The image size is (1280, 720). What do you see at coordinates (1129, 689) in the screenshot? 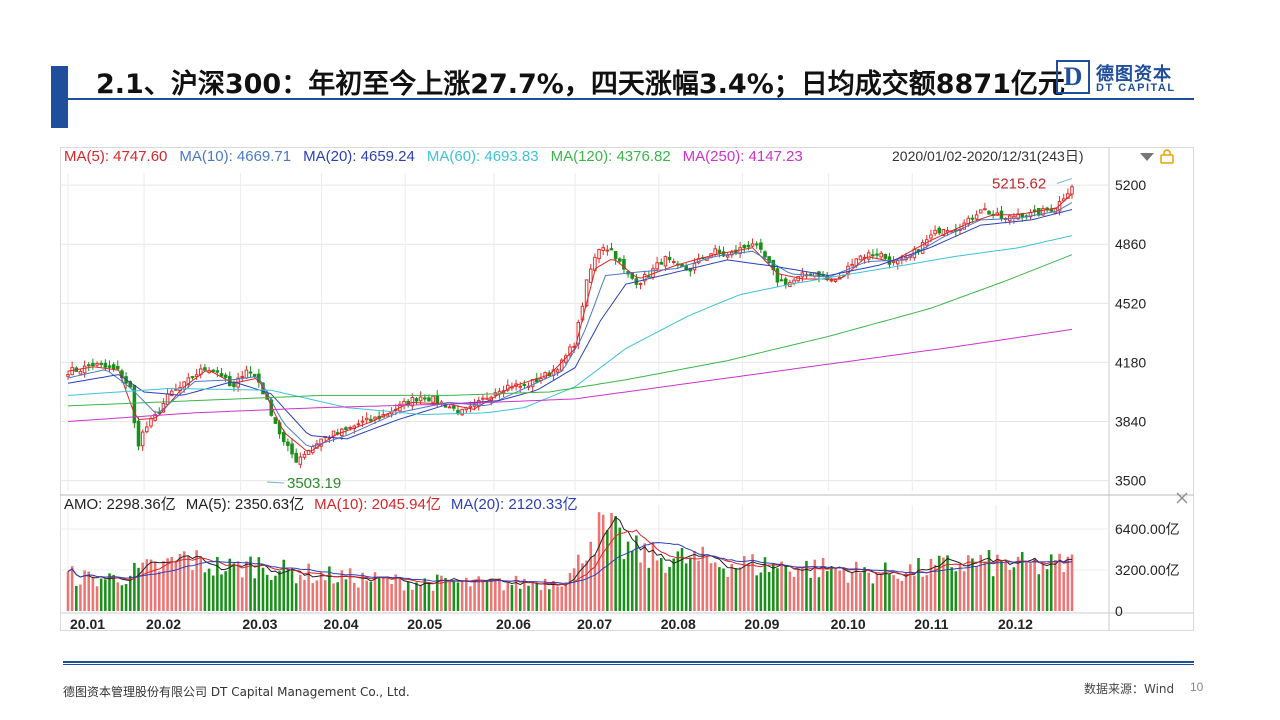
I see `footer-source: 数据来源：Wind` at bounding box center [1129, 689].